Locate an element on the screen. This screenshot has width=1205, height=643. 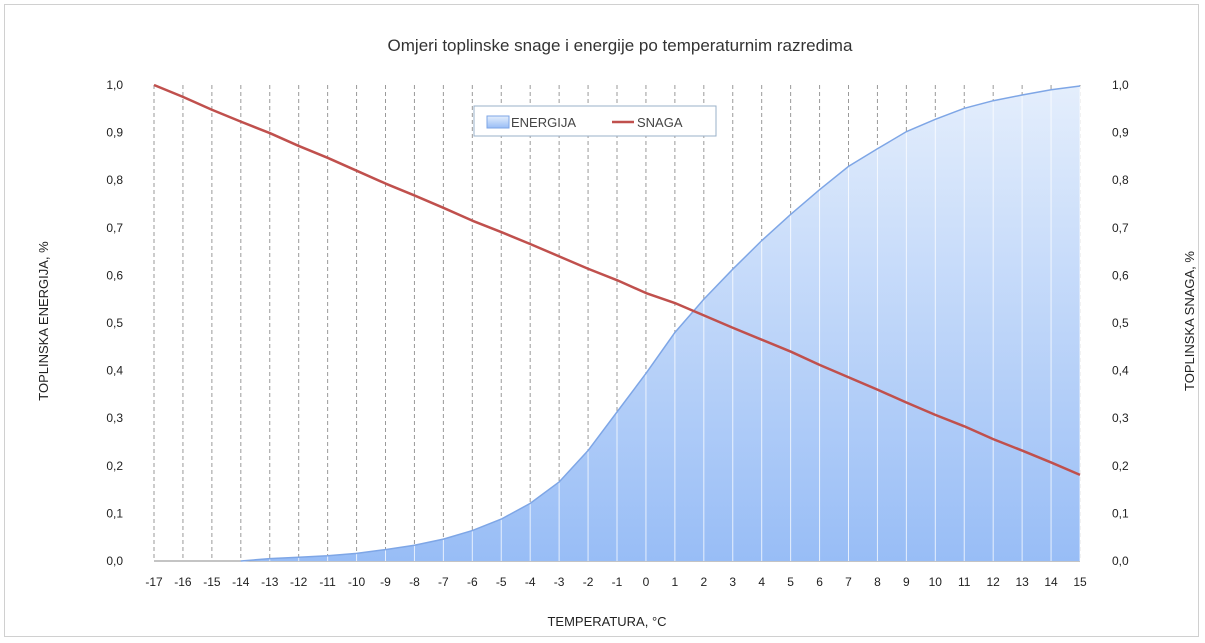
legend-snaga-label: SNAGA is located at coordinates (660, 122).